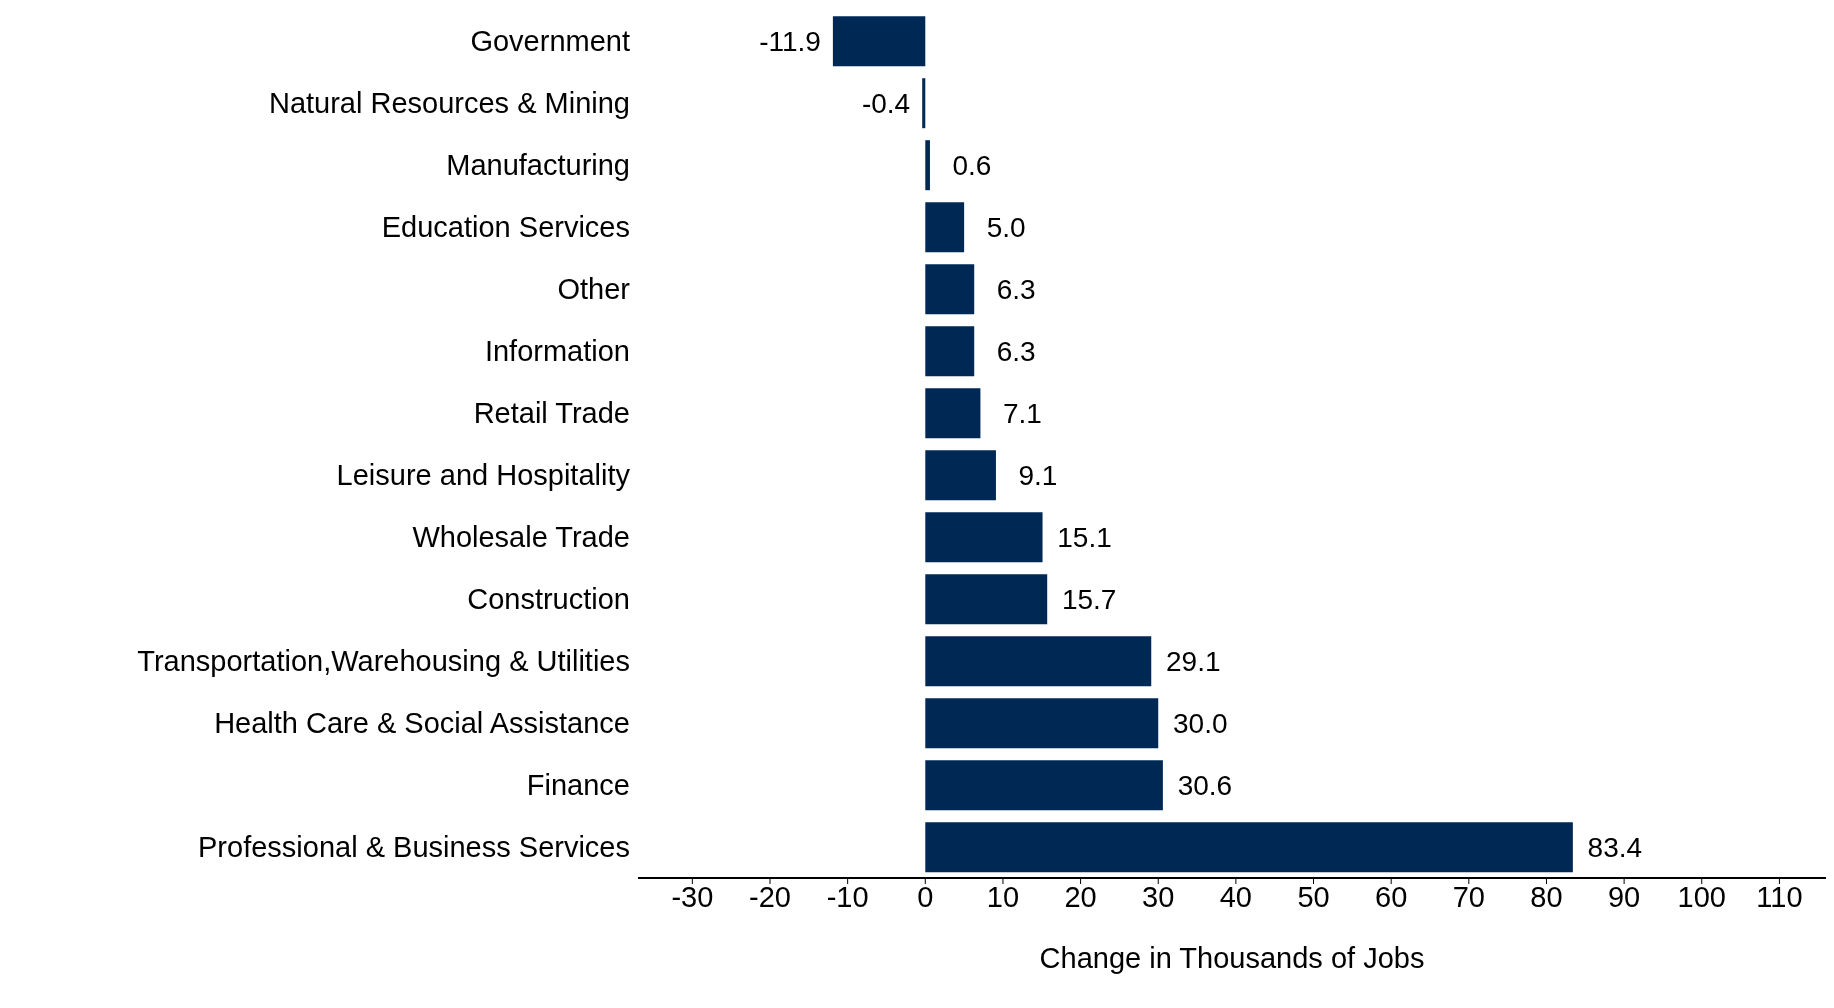  Describe the element at coordinates (1006, 227) in the screenshot. I see `data-label: 5.0` at that location.